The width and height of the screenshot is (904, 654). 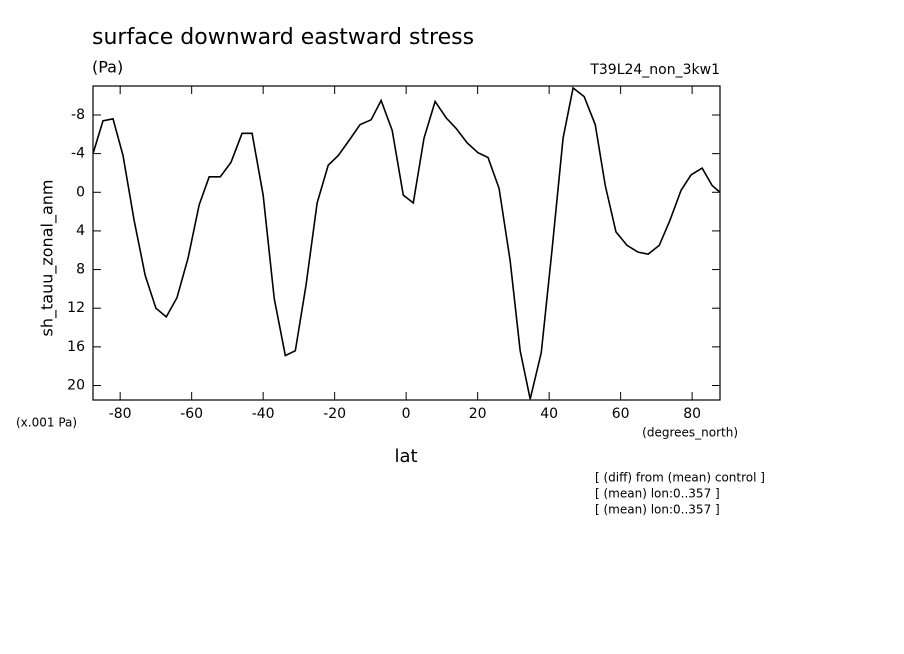 I want to click on x-tick-label: -60, so click(x=191, y=414).